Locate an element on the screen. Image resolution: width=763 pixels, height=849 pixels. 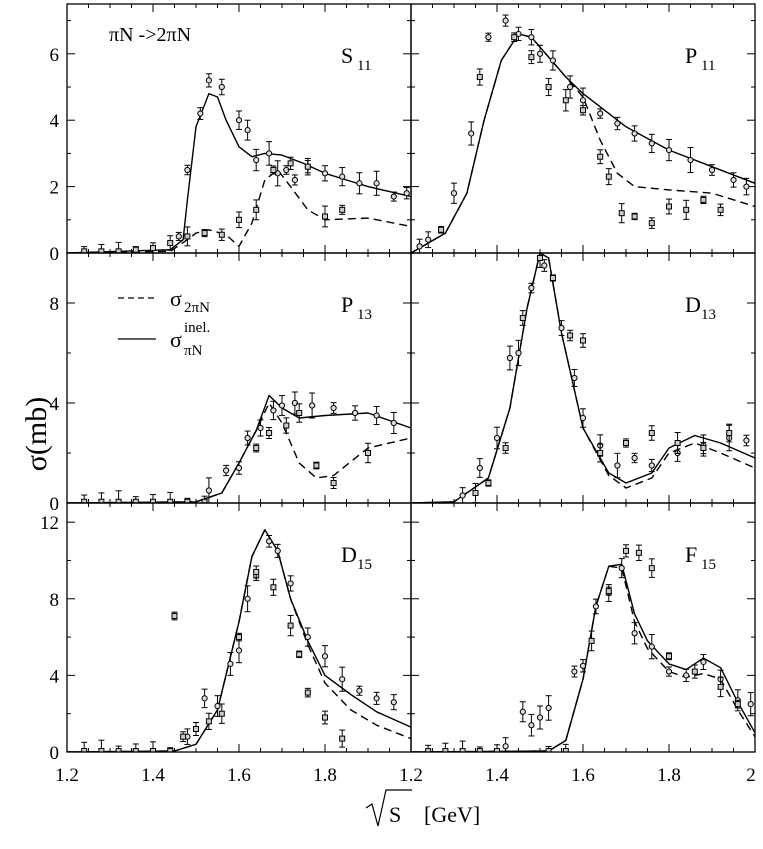
x-tick-label: 2 is located at coordinates (751, 775).